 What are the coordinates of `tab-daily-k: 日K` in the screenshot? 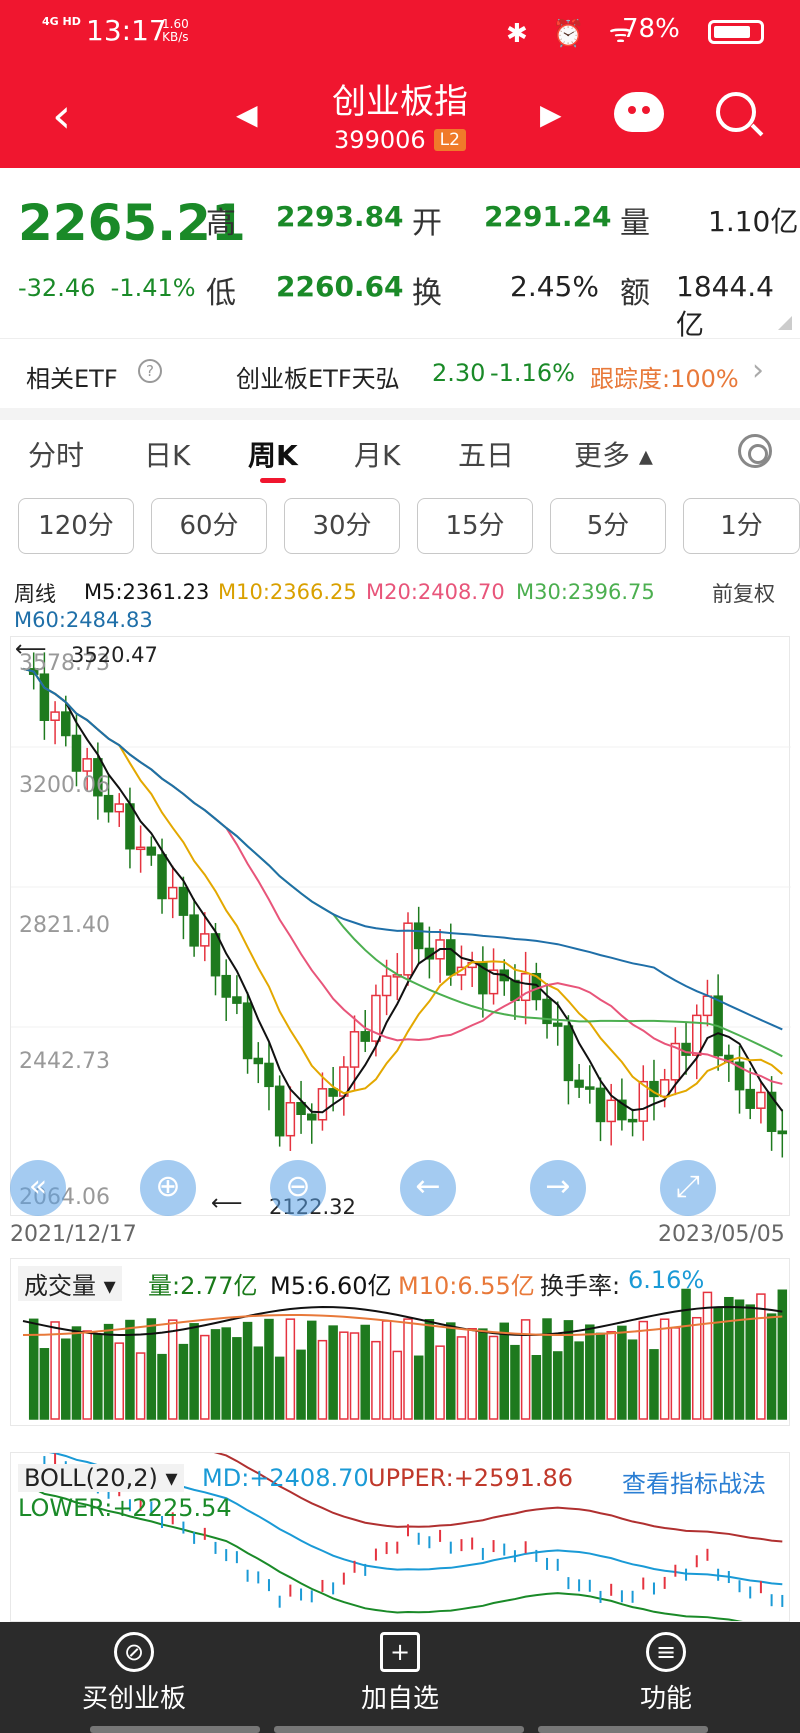 It's located at (167, 455).